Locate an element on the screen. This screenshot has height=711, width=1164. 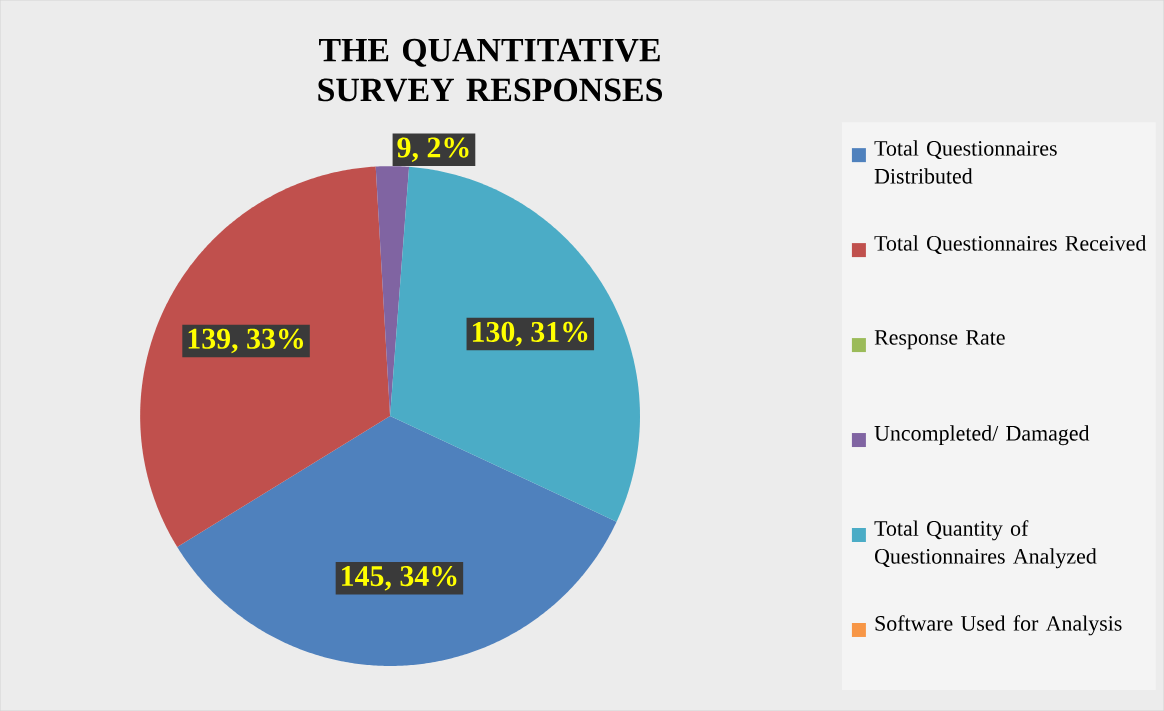
data-label: 130, 31% is located at coordinates (530, 334).